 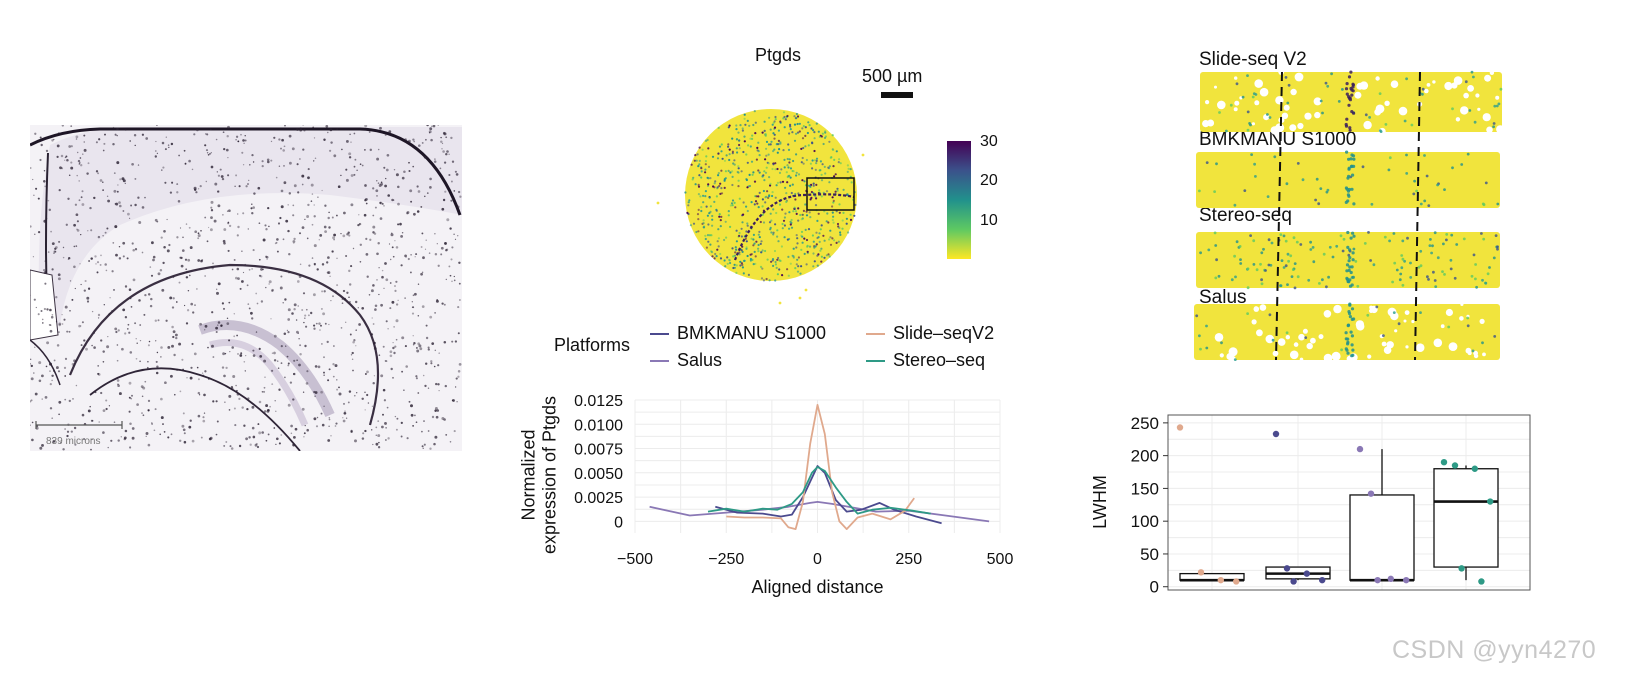 What do you see at coordinates (939, 360) in the screenshot?
I see `legend-label-stereoseq: Stereo–seq` at bounding box center [939, 360].